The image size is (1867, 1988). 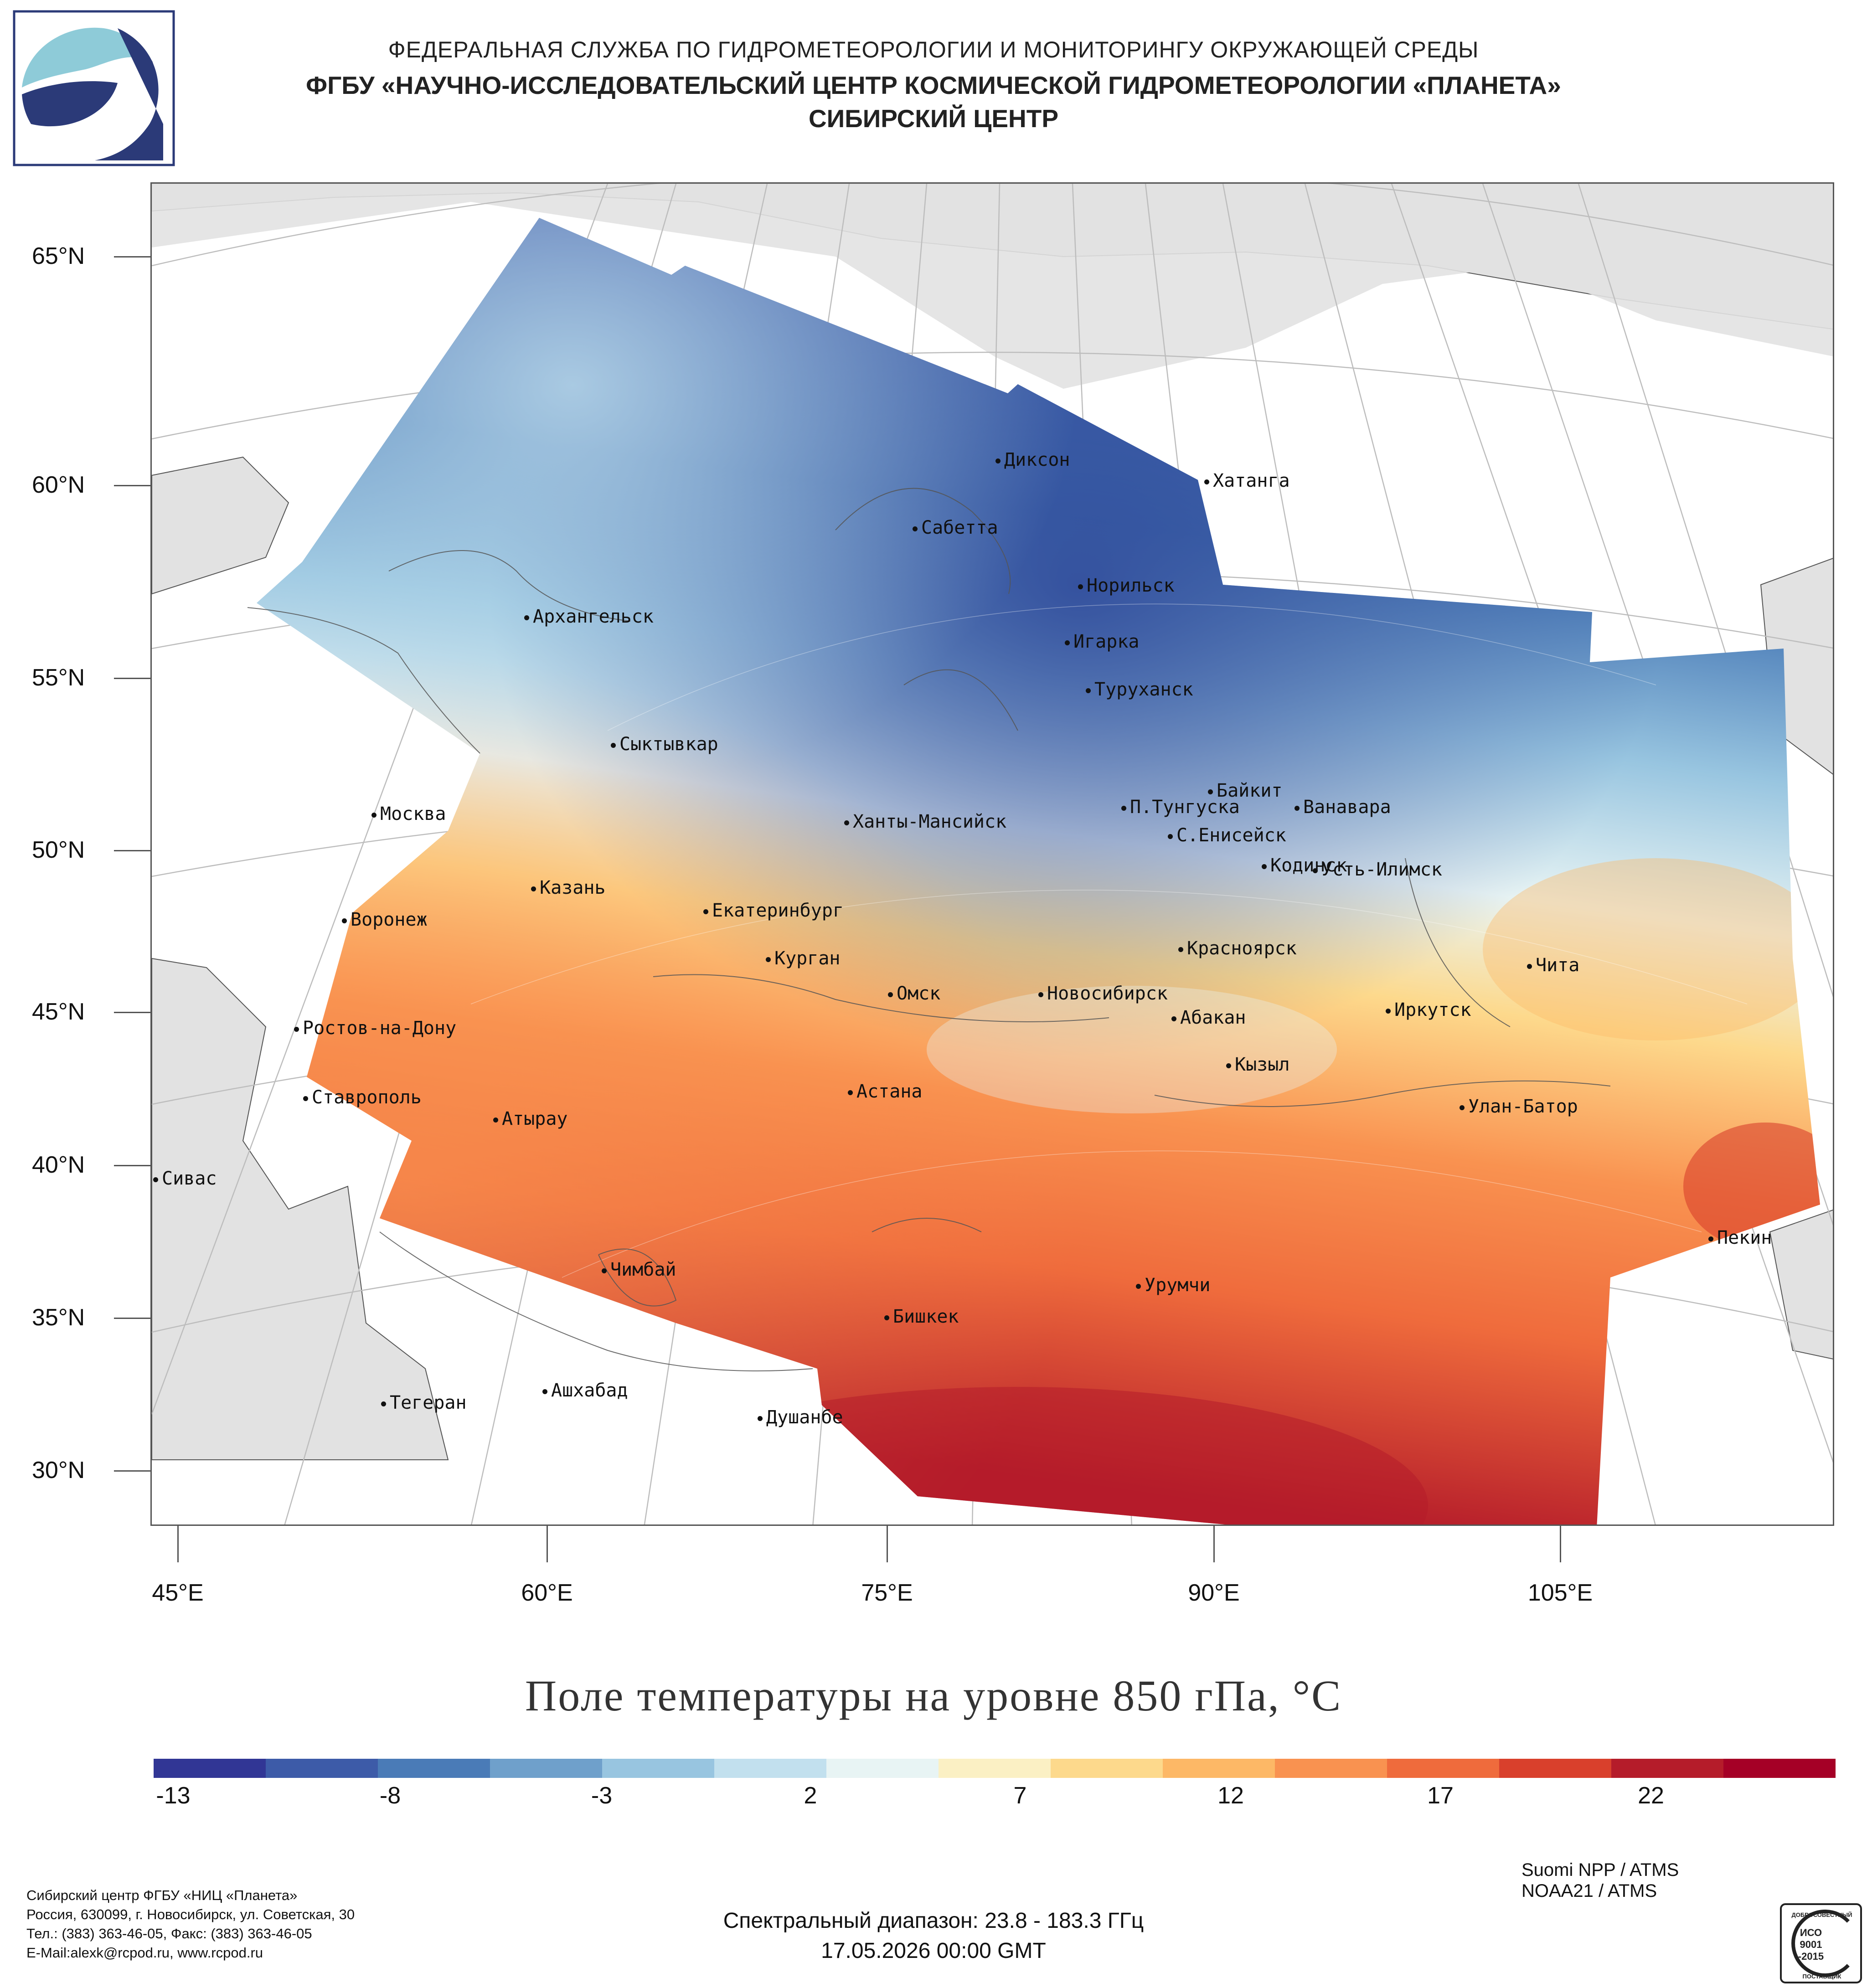 What do you see at coordinates (885, 1092) in the screenshot?
I see `city-marker: Астана` at bounding box center [885, 1092].